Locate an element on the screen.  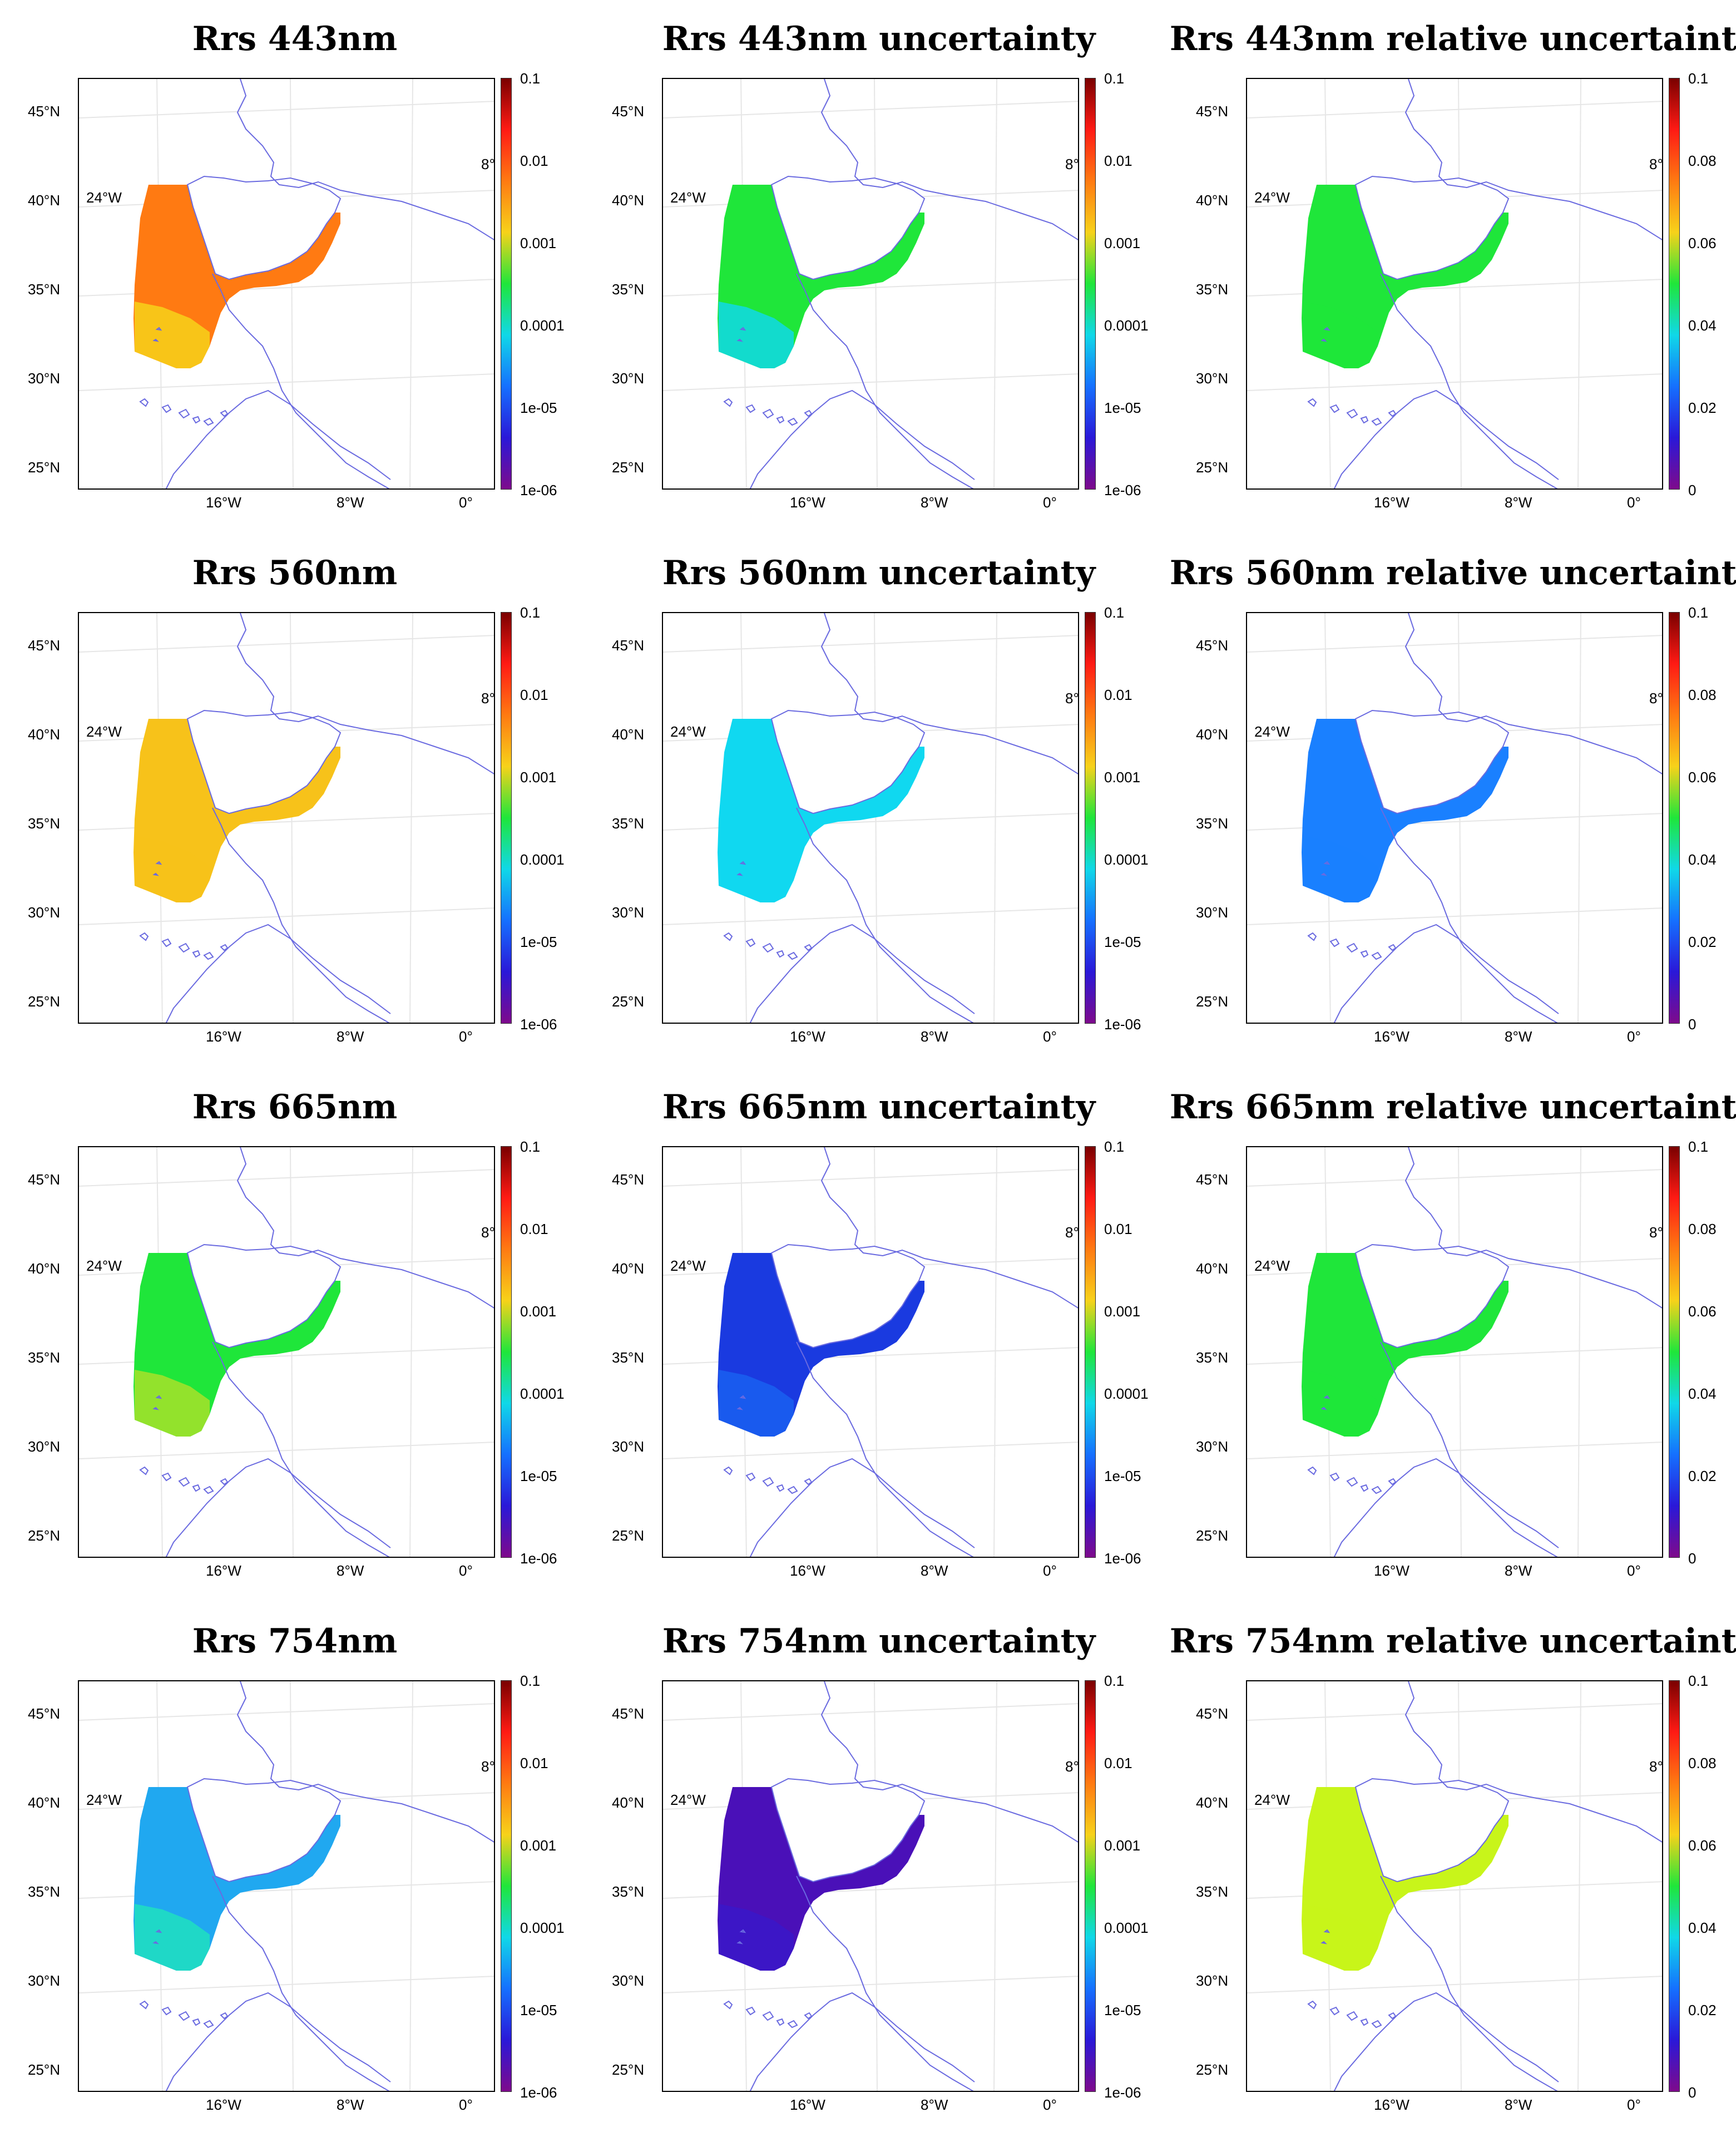
panel-title: Rrs 560nm uncertainty is located at coordinates (879, 573).